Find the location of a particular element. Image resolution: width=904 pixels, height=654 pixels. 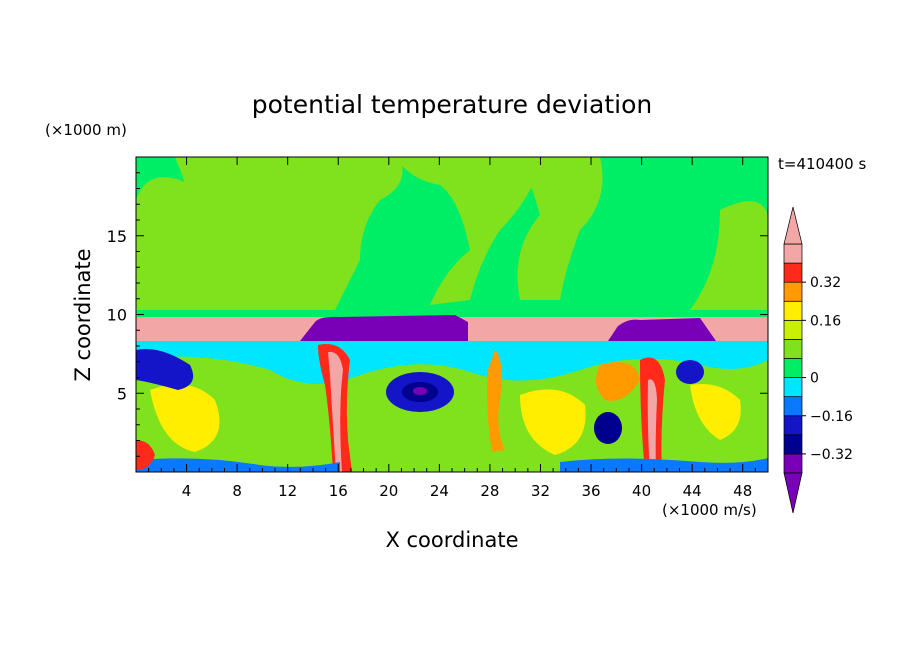

colorbar-tick-label: 0 is located at coordinates (814, 379).